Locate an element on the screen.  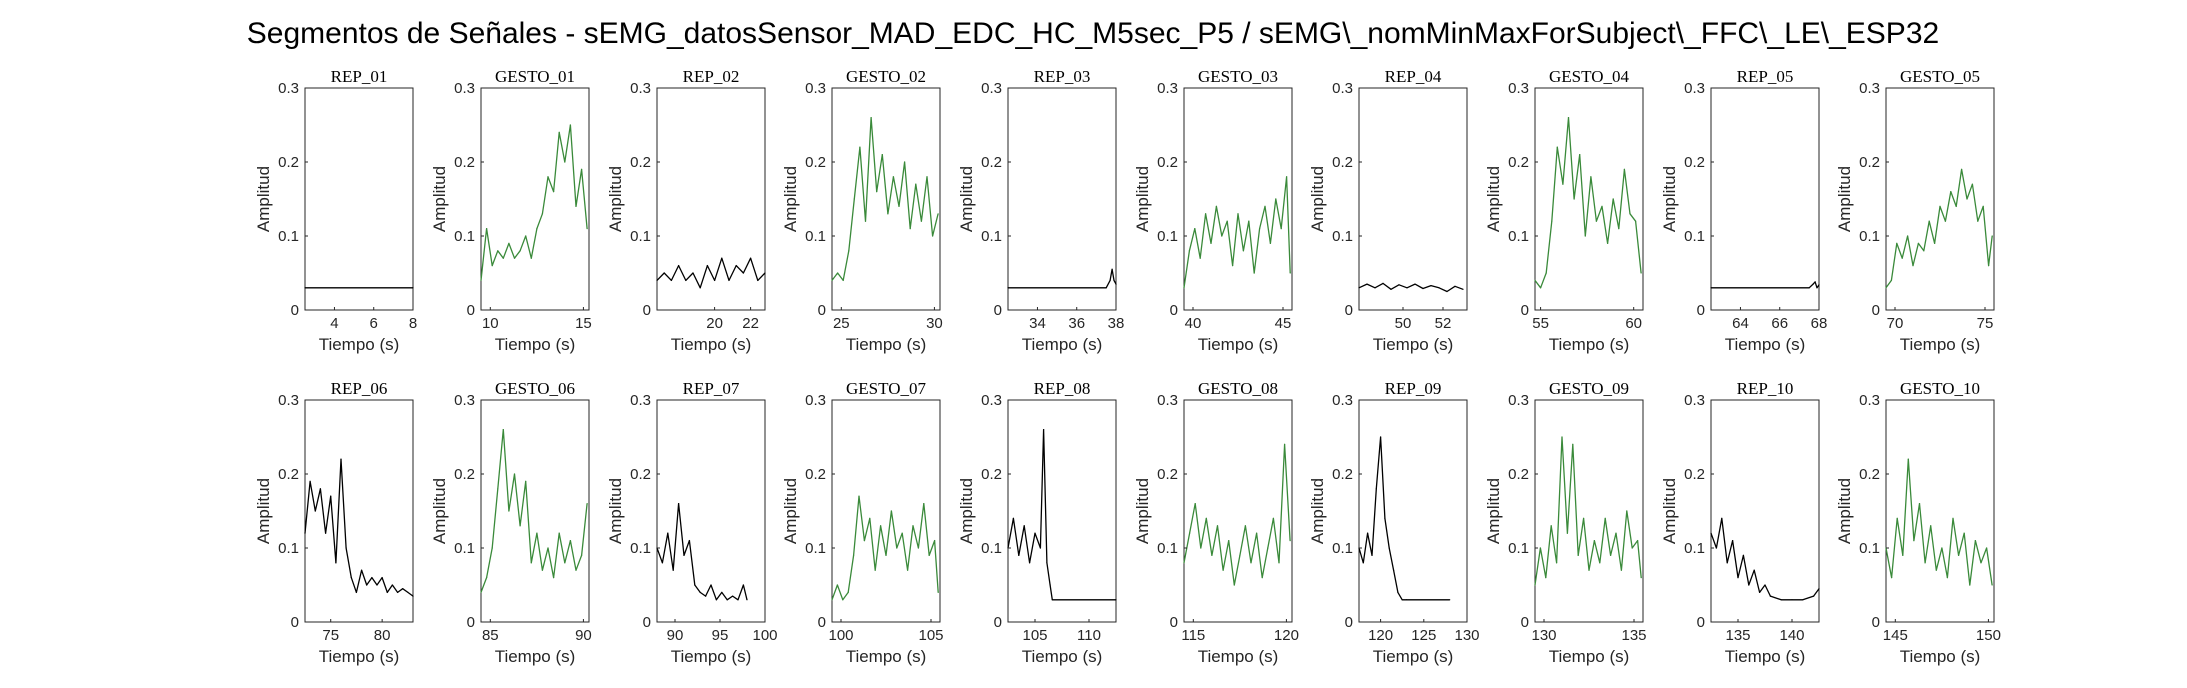
subplot-title: REP_09 is located at coordinates (1413, 388).